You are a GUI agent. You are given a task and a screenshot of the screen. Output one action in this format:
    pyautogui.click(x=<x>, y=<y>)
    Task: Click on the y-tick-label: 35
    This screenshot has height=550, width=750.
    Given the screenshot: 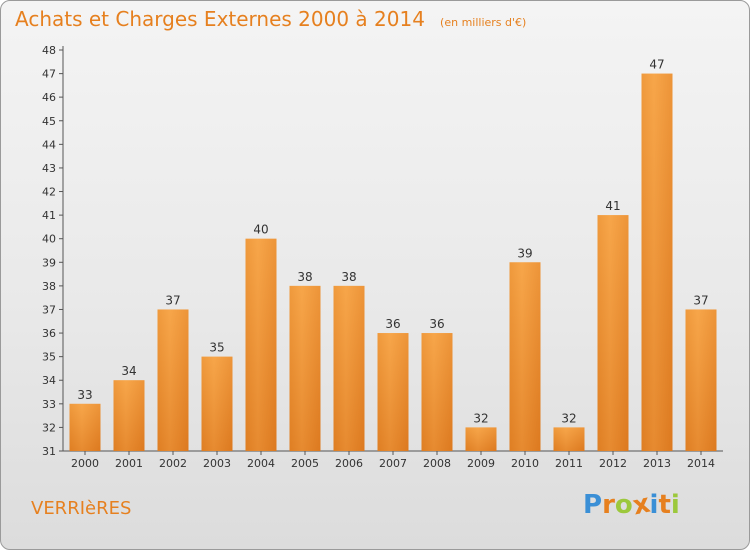 What is the action you would take?
    pyautogui.click(x=49, y=357)
    